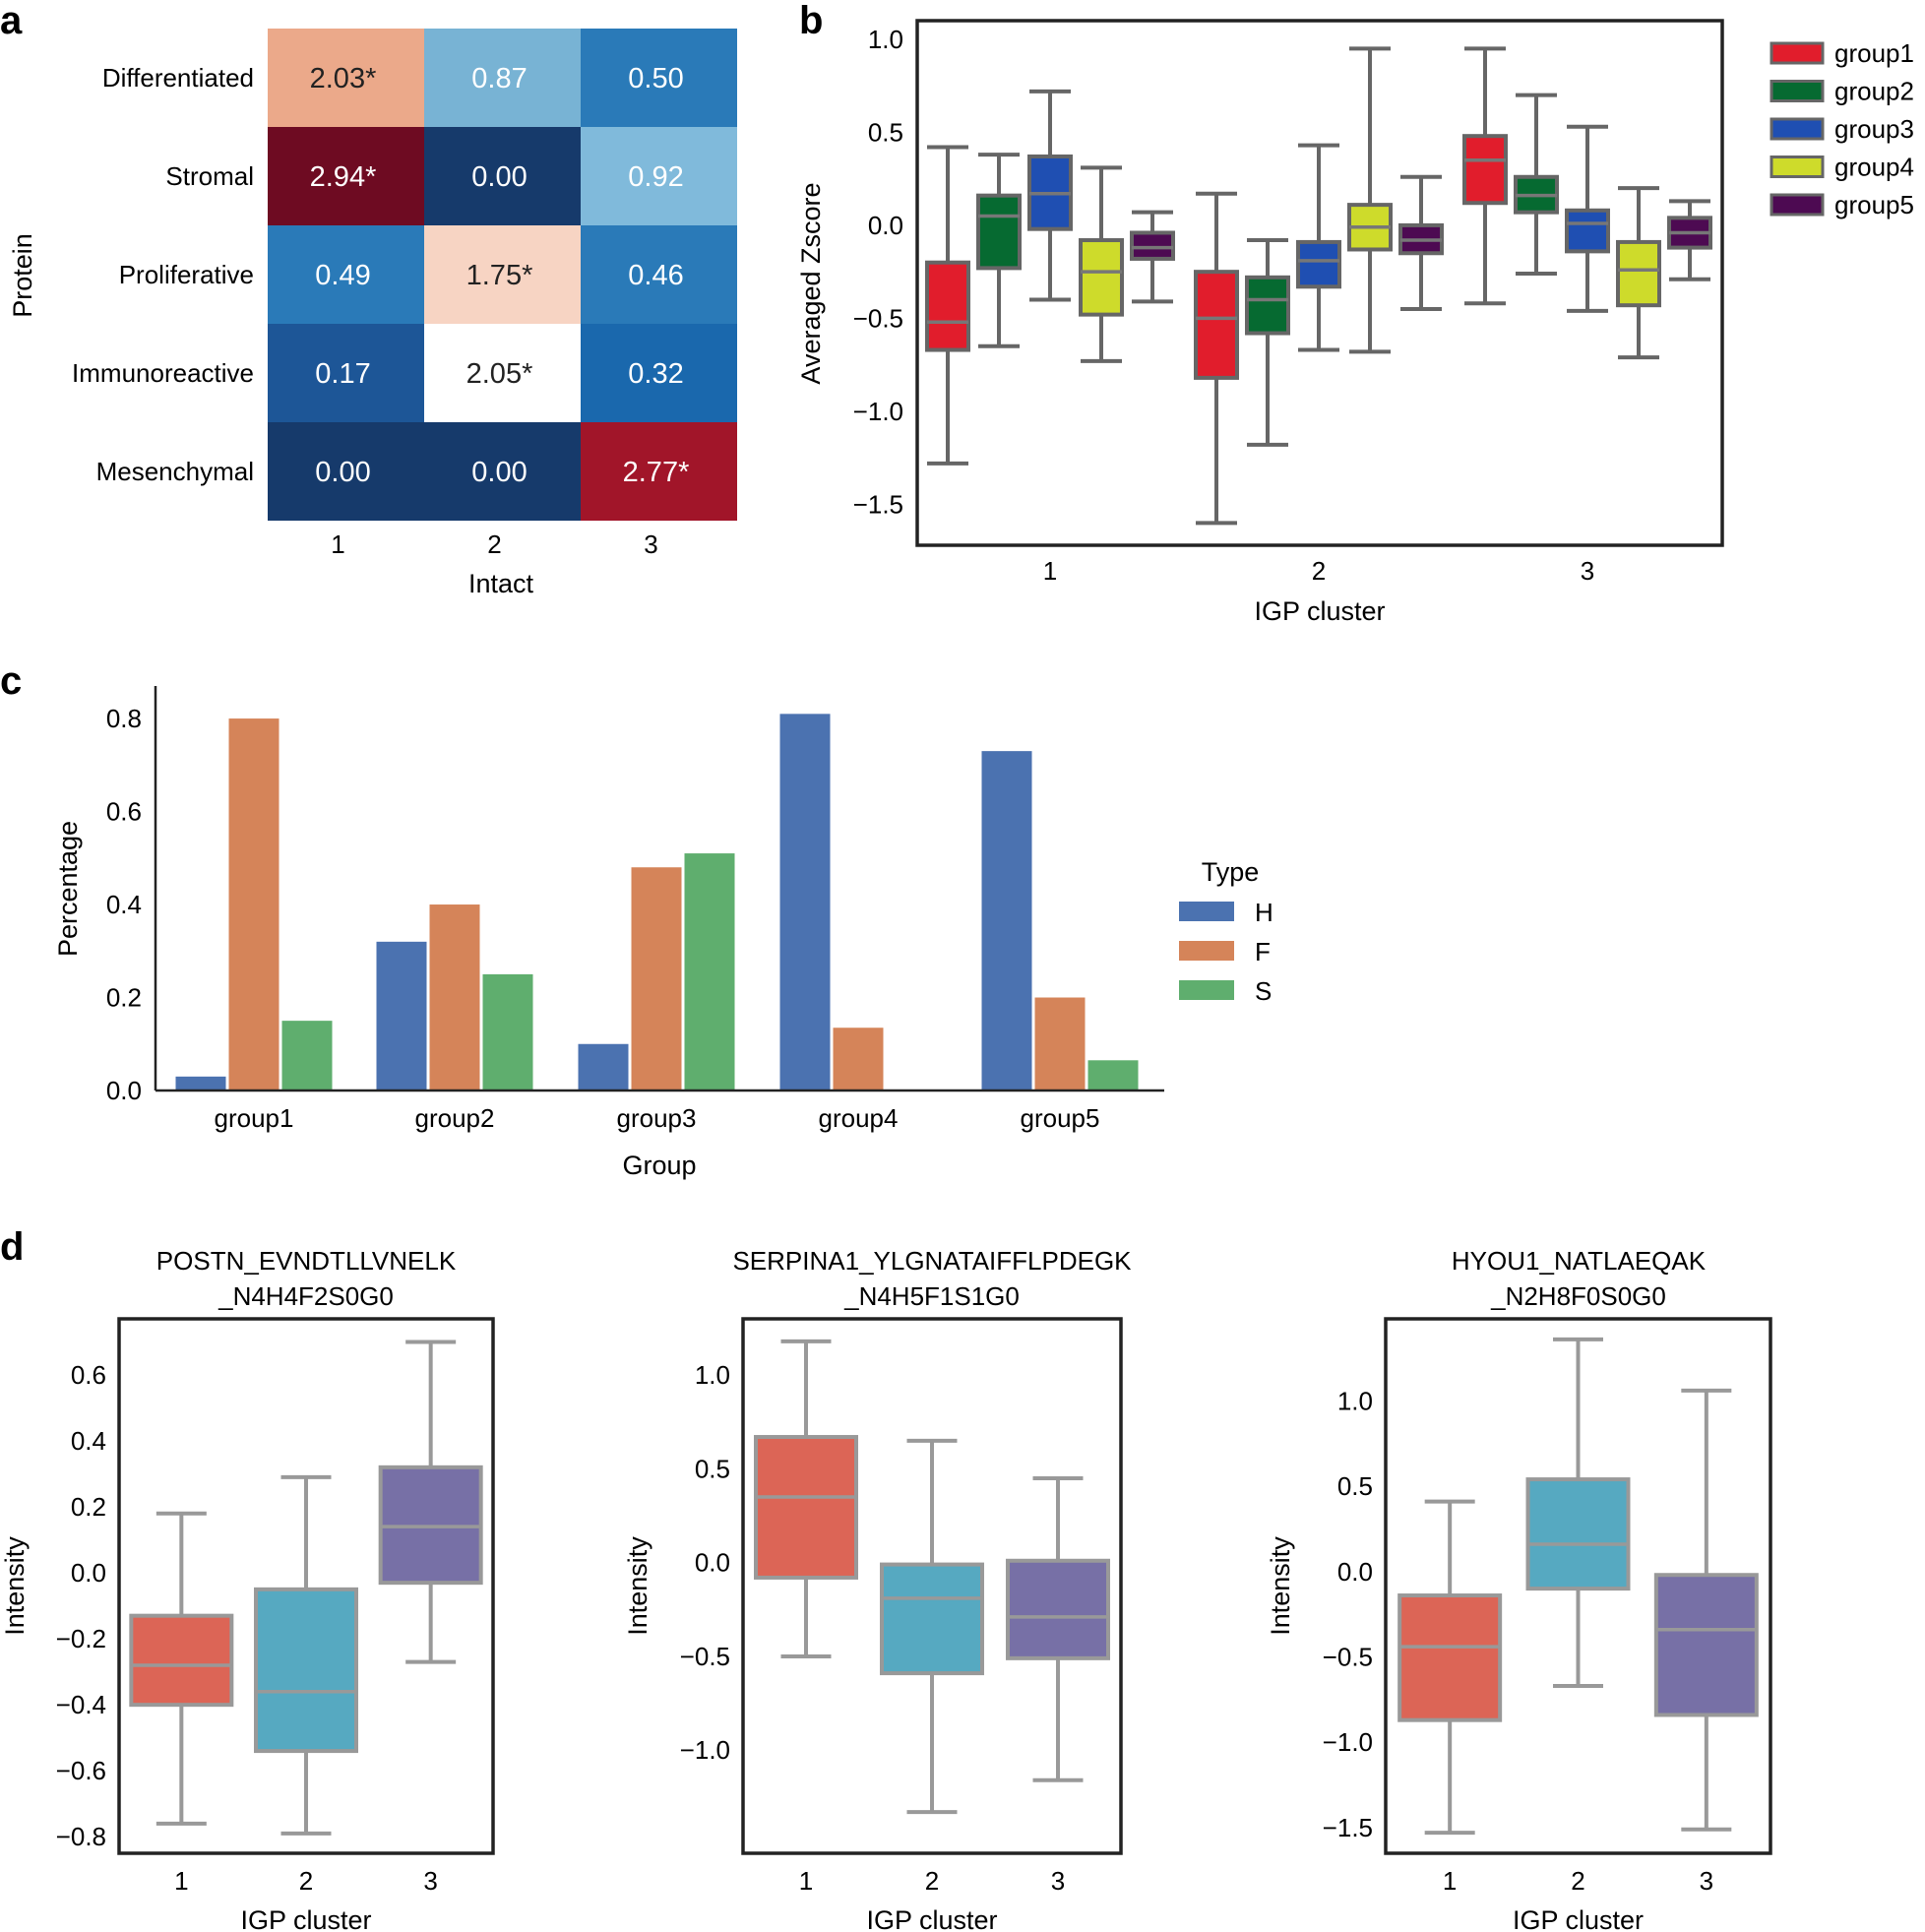 The height and width of the screenshot is (1932, 1925). I want to click on bar-y-tick: 0.0, so click(124, 1090).